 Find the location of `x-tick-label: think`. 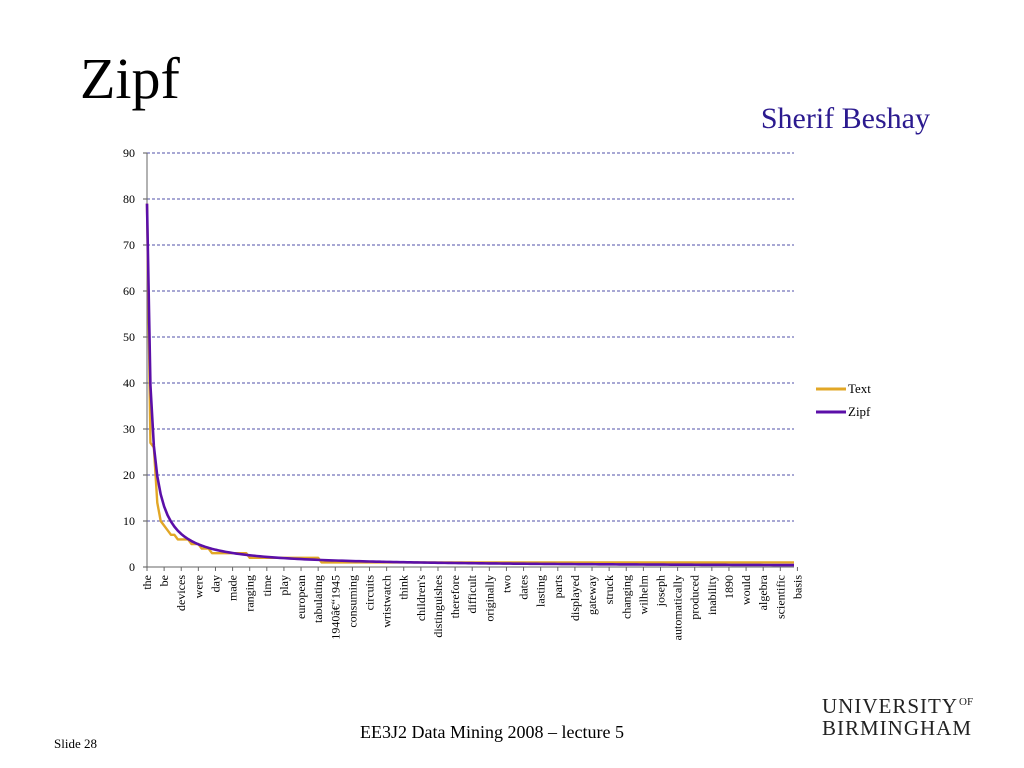

x-tick-label: think is located at coordinates (404, 587).